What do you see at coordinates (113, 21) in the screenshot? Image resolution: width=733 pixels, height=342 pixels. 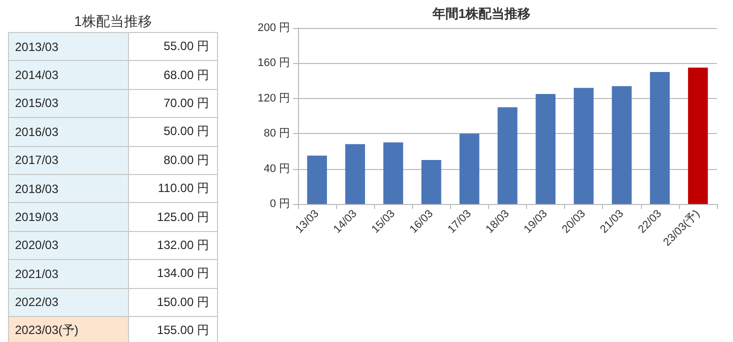 I see `text: 1株配当推移` at bounding box center [113, 21].